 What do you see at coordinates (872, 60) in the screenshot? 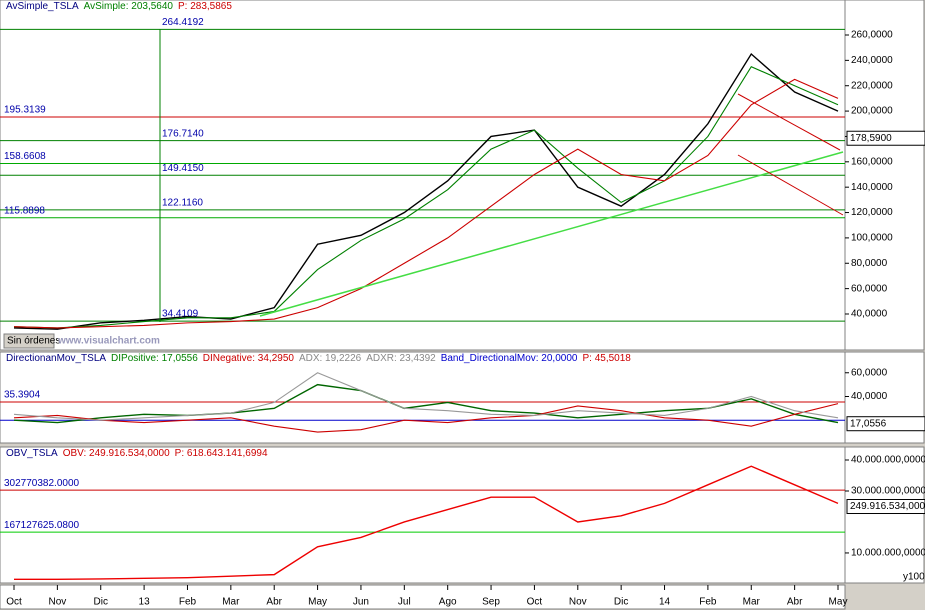
I see `y-tick-label: 240,0000` at bounding box center [872, 60].